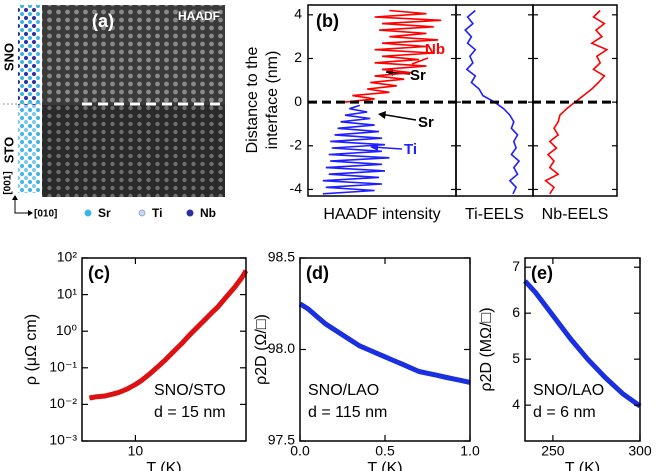  What do you see at coordinates (298, 101) in the screenshot?
I see `y-tick-label: 0` at bounding box center [298, 101].